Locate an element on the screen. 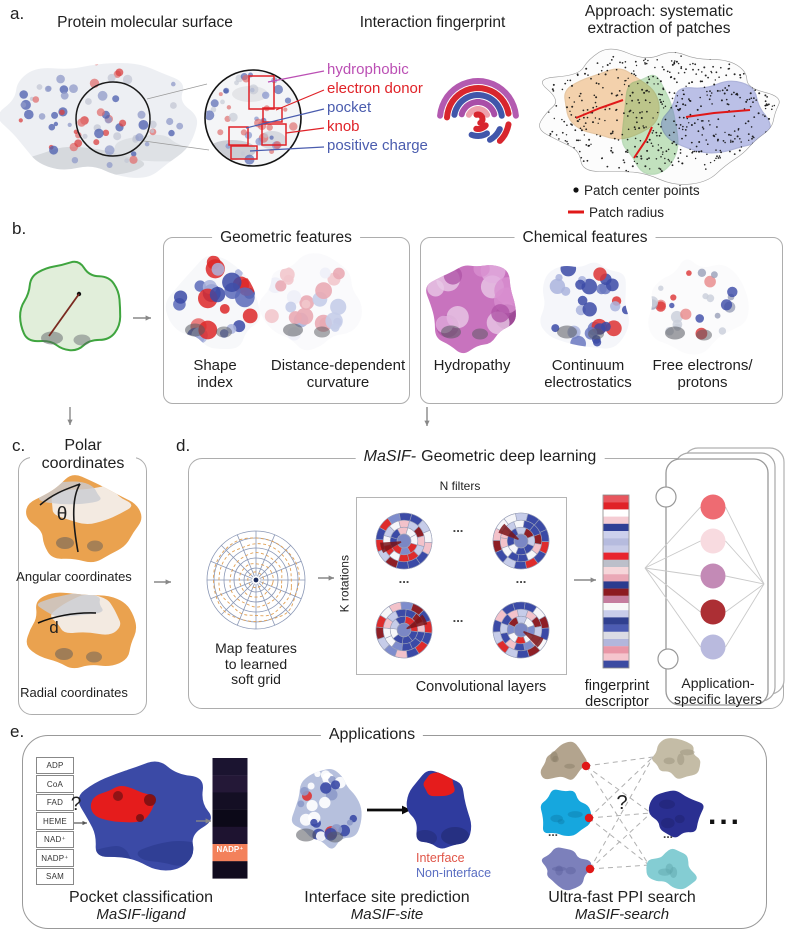 The image size is (785, 939). search-caption: Ultra-fast PPI search is located at coordinates (622, 897).